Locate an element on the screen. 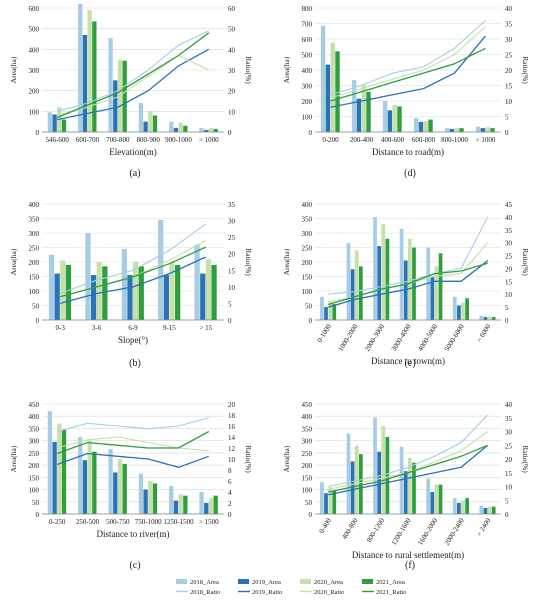 This screenshot has width=550, height=609. legend-item-label: 2019_Area is located at coordinates (266, 582).